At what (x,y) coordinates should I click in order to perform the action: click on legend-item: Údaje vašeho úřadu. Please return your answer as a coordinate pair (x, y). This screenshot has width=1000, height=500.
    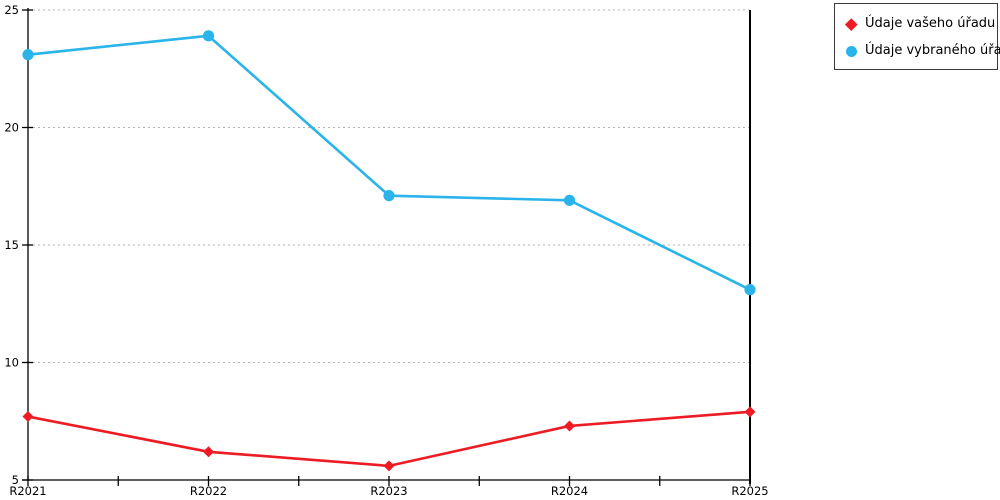
    Looking at the image, I should click on (919, 24).